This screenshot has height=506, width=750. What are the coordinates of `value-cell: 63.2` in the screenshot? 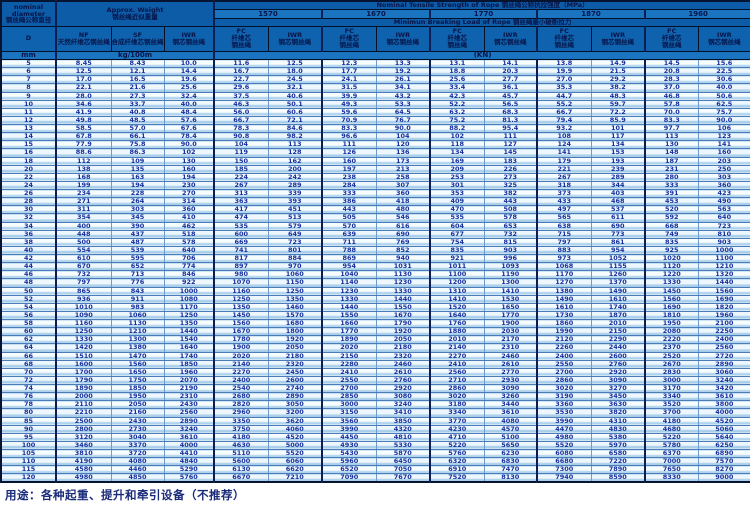 It's located at (457, 112).